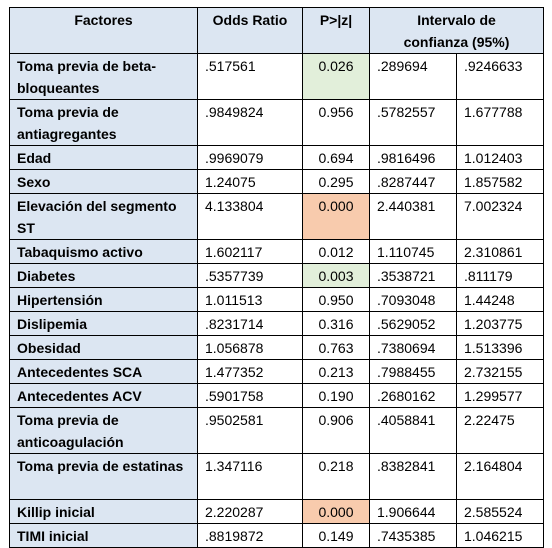  Describe the element at coordinates (250, 347) in the screenshot. I see `odds-ratio-cell: 1.056878` at that location.